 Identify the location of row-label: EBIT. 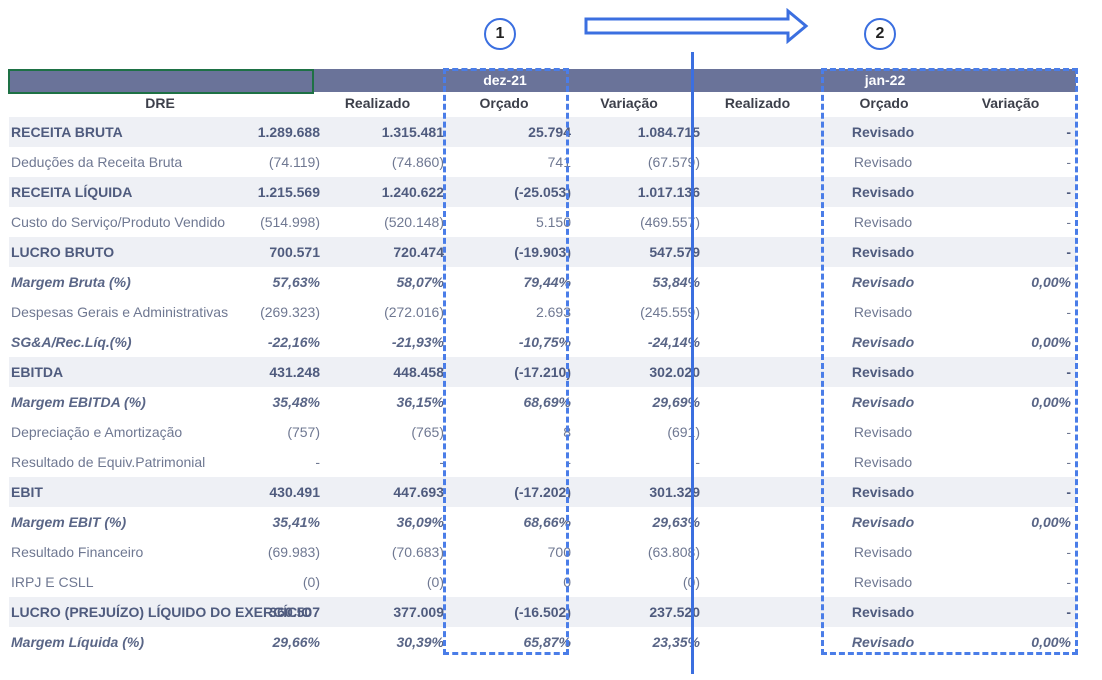
(27, 492).